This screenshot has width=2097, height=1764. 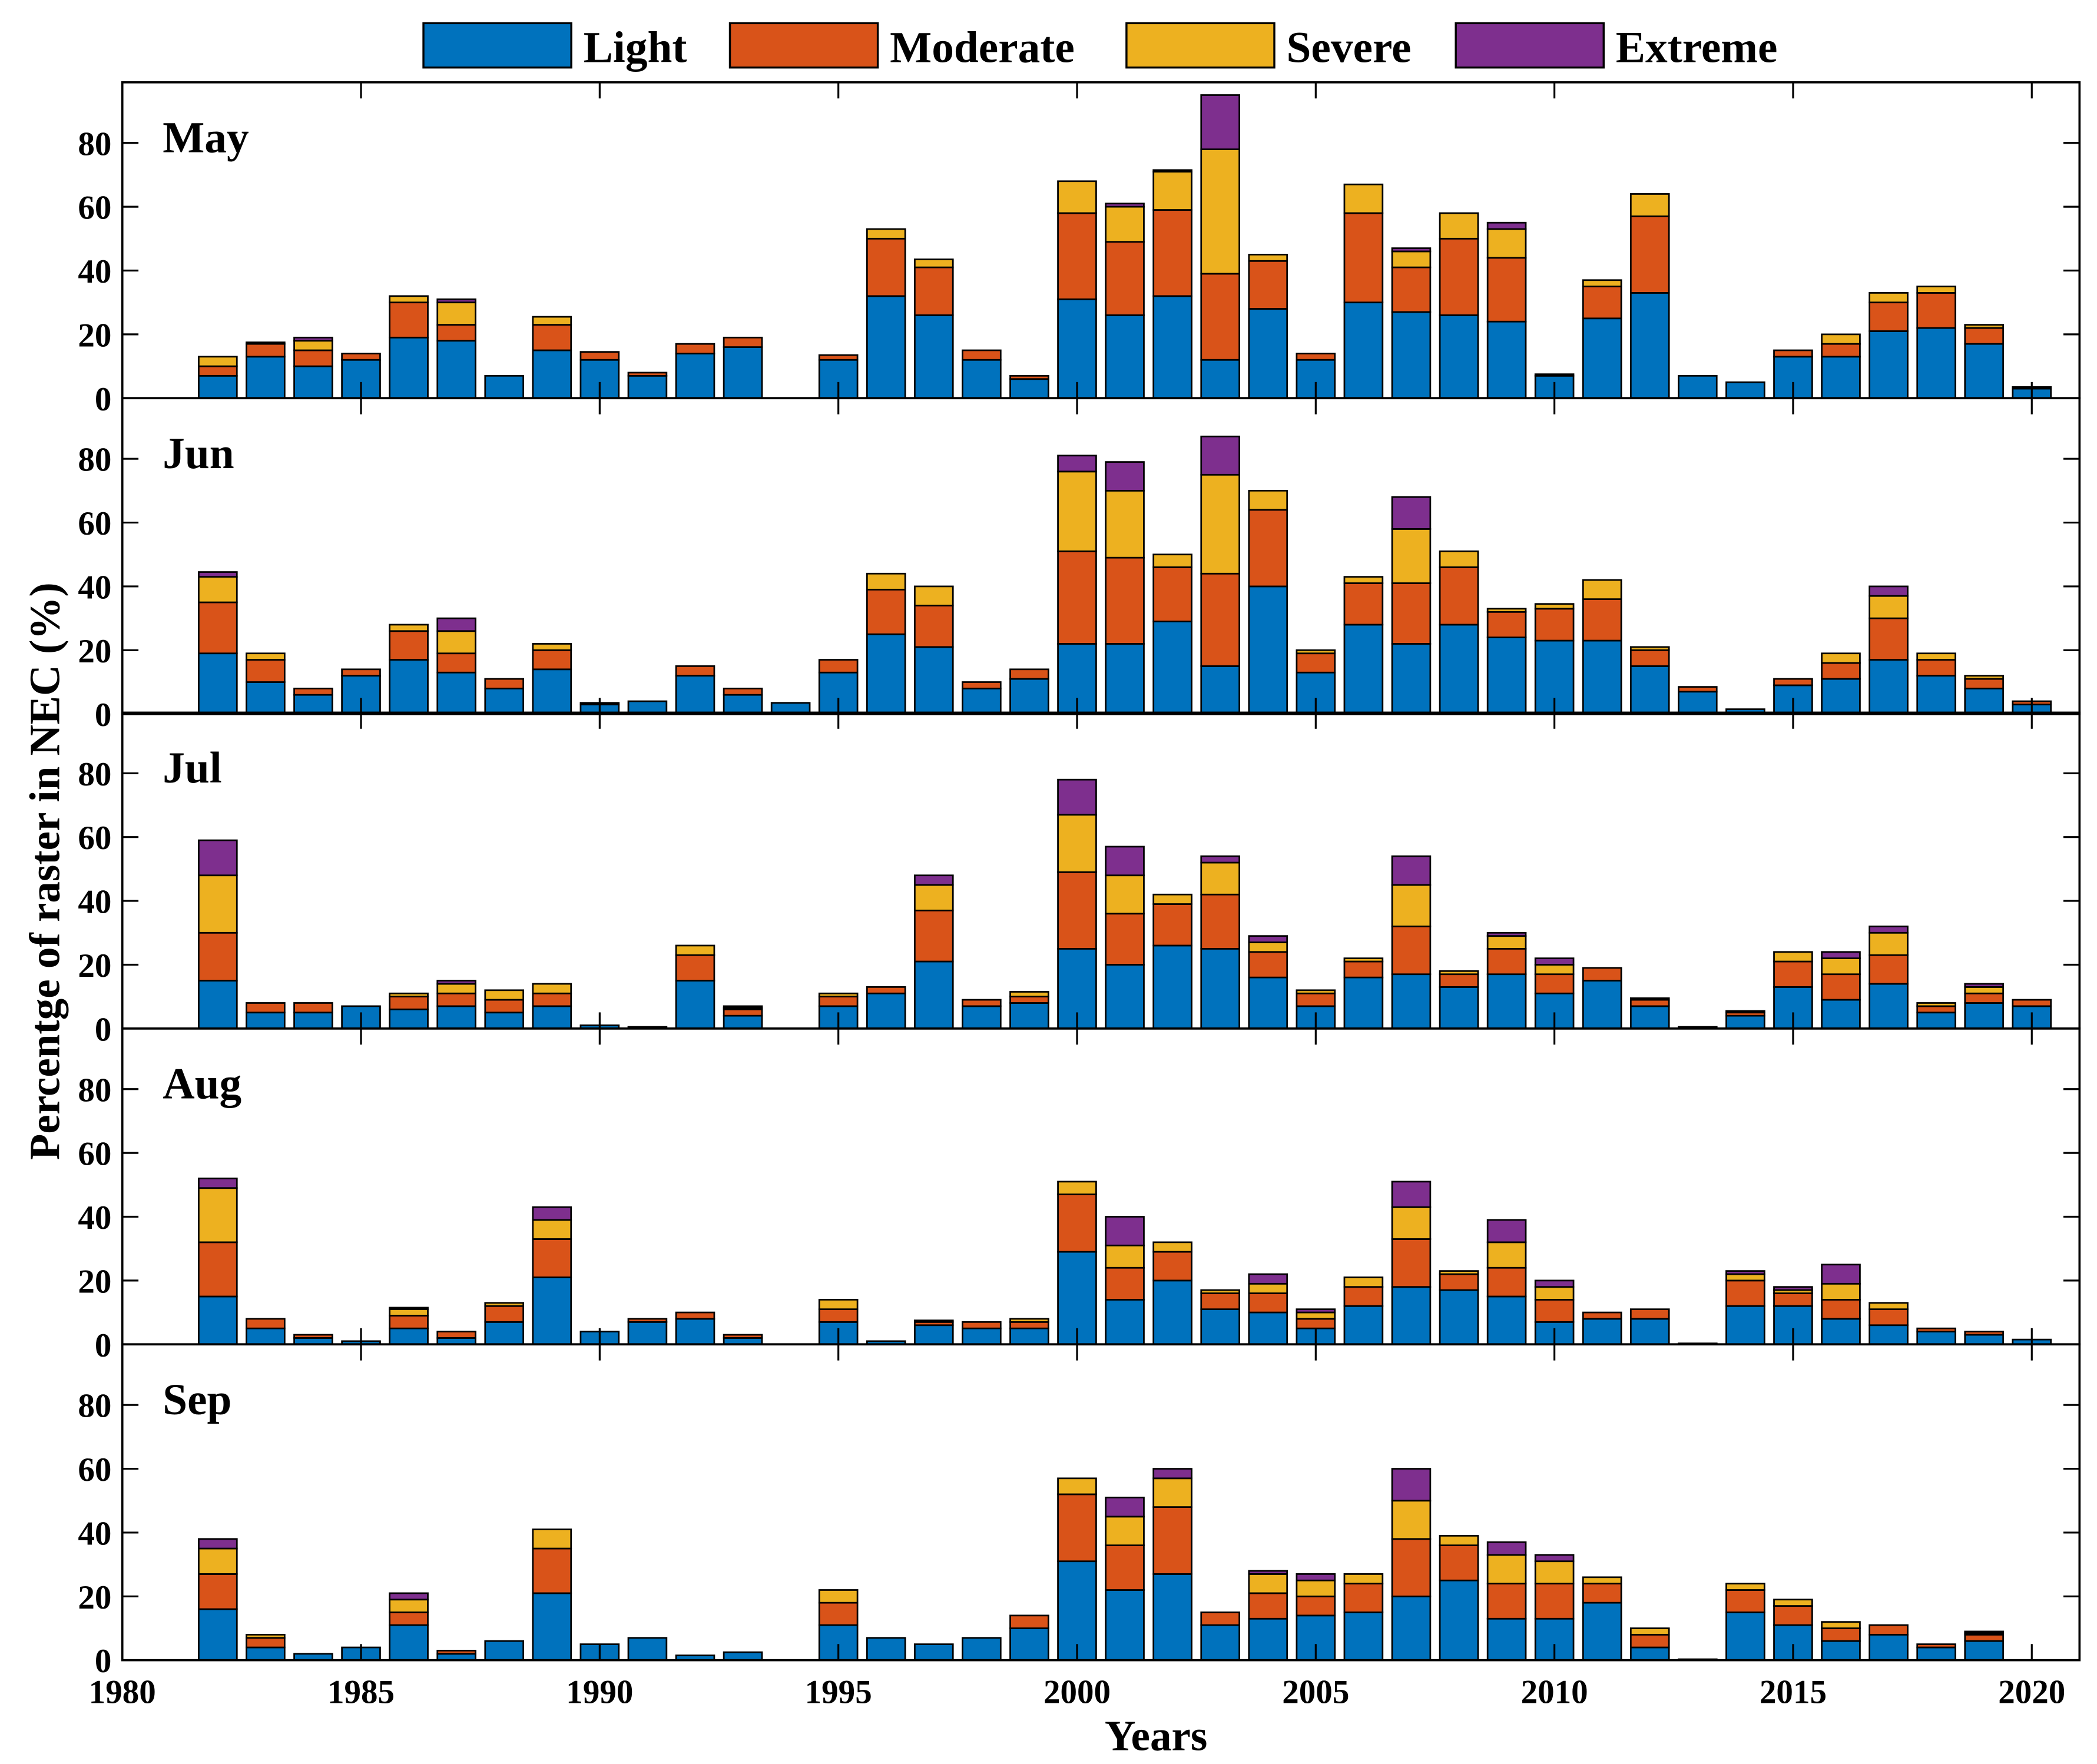 What do you see at coordinates (1220, 1291) in the screenshot?
I see `bar-aug-2003-severe` at bounding box center [1220, 1291].